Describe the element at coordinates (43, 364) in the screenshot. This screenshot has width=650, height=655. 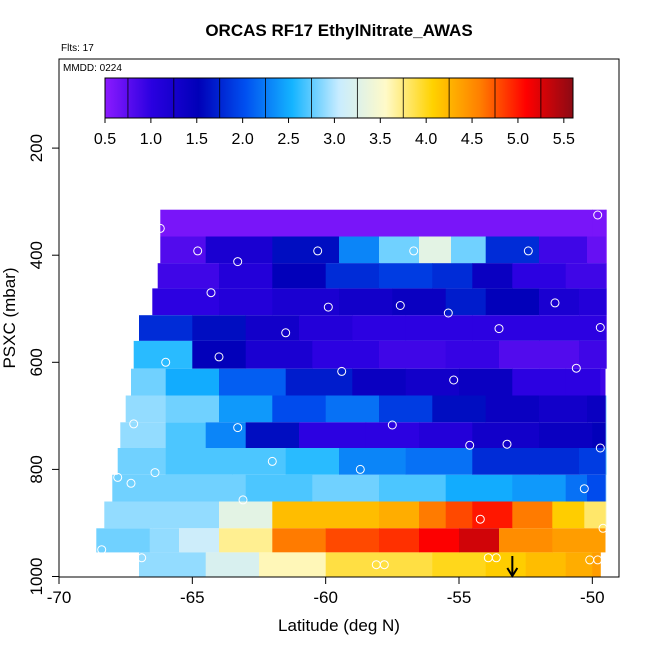
I see `y-axis: 200 400 600 800 1000` at that location.